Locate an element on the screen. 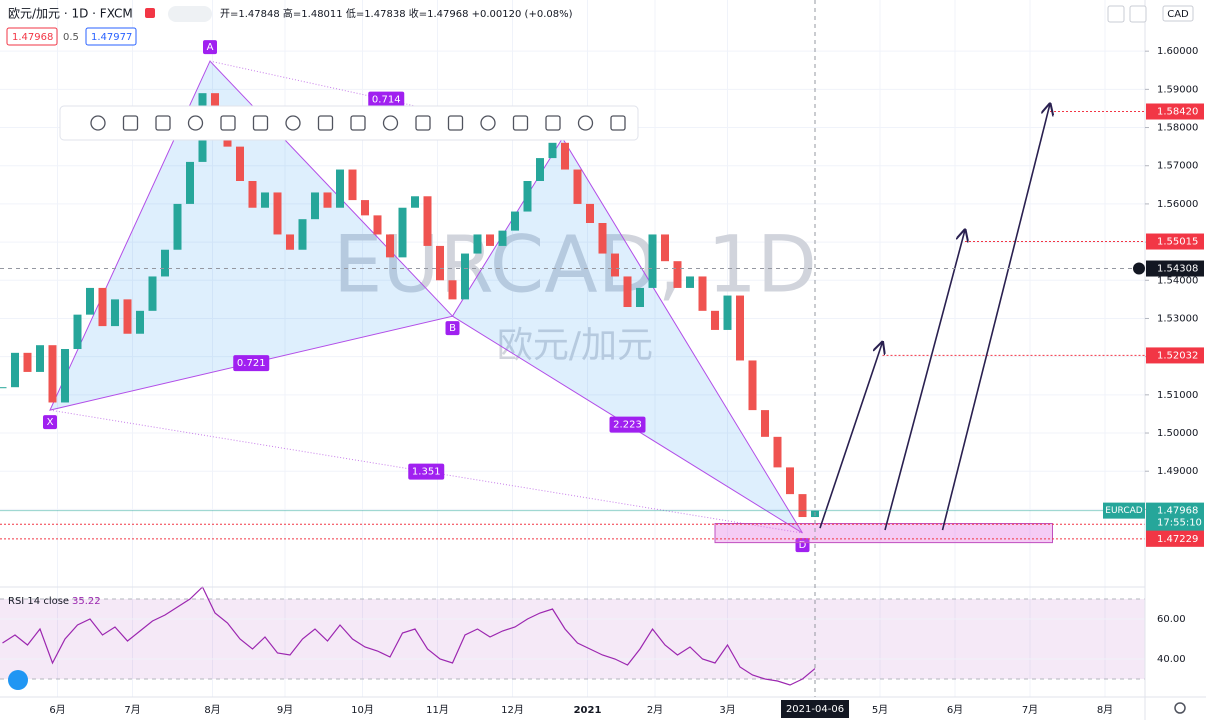  buy-box is located at coordinates (111, 36).